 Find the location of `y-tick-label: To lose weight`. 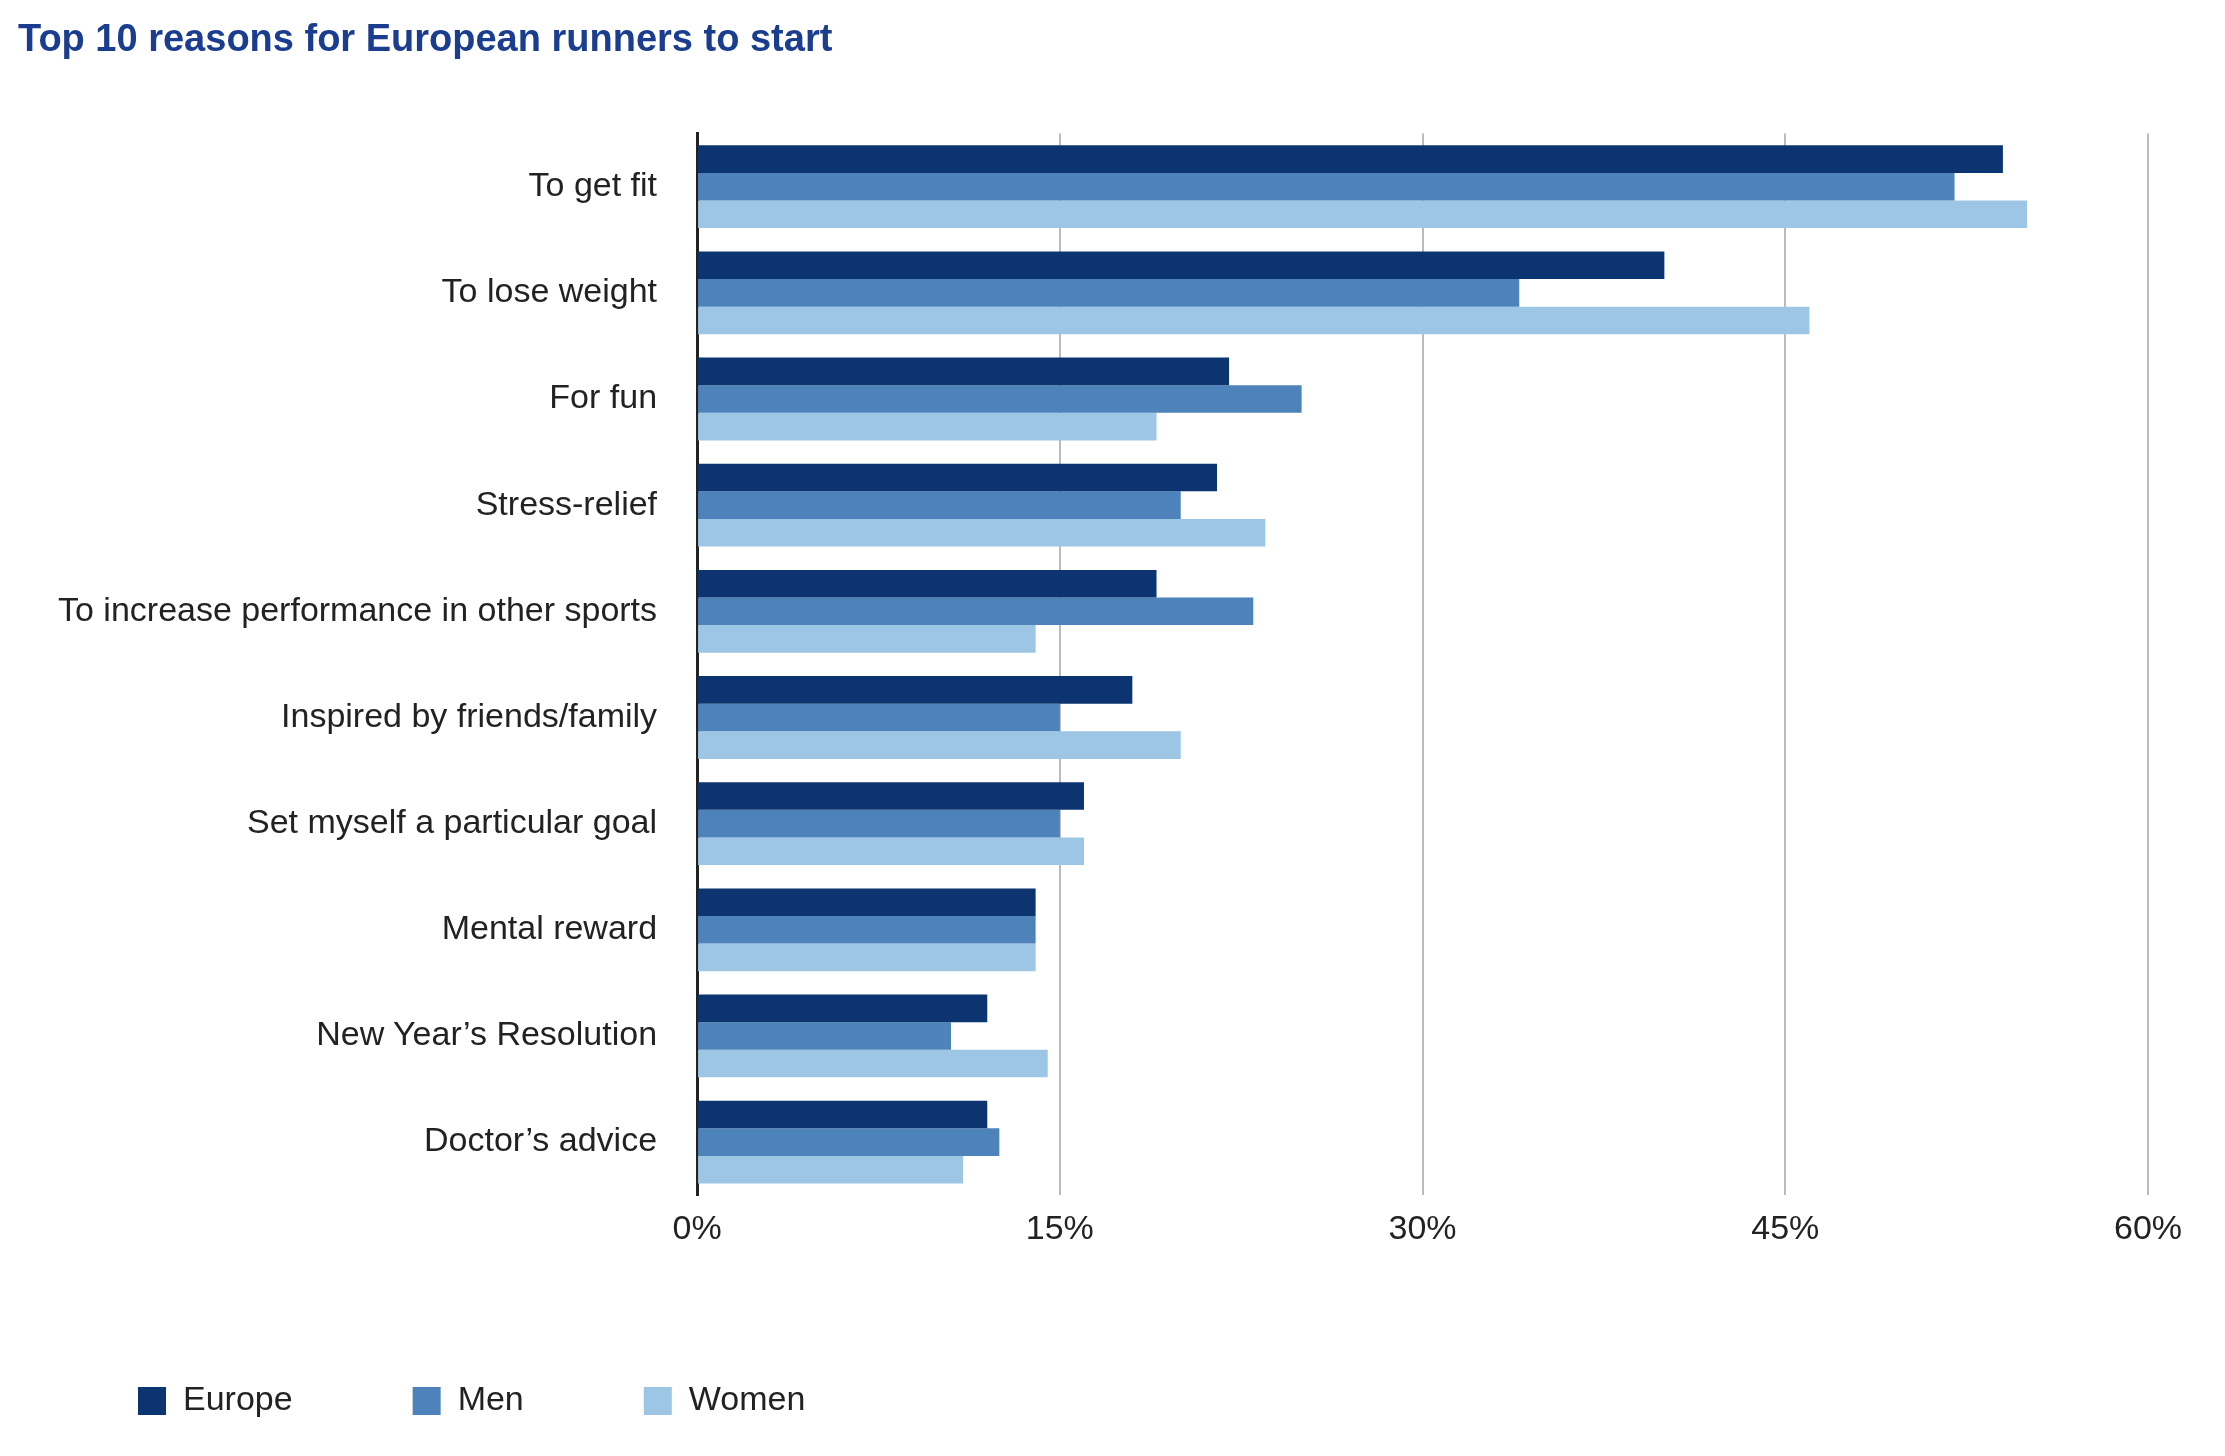

y-tick-label: To lose weight is located at coordinates (549, 290).